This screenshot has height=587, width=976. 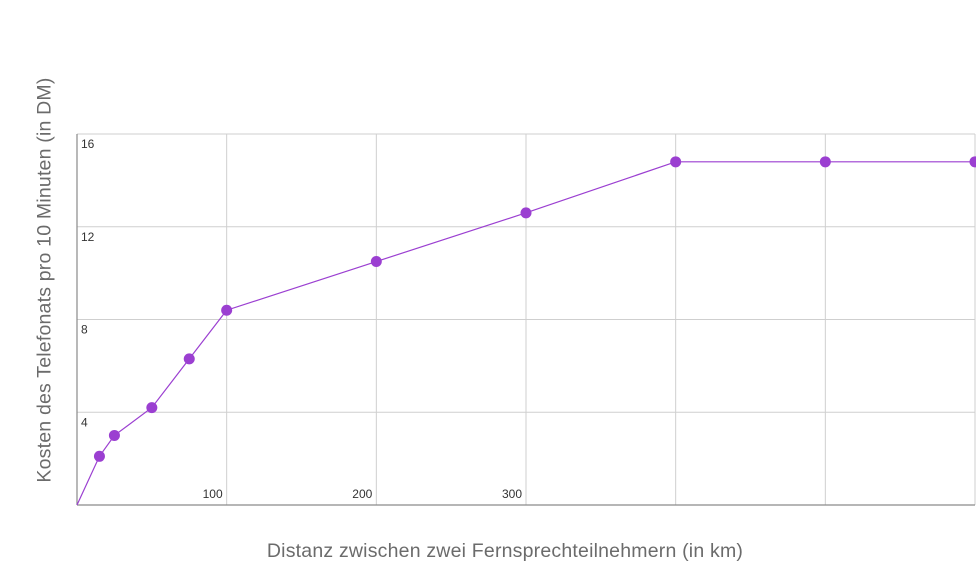 I want to click on y-tick-label: 16, so click(x=88, y=144).